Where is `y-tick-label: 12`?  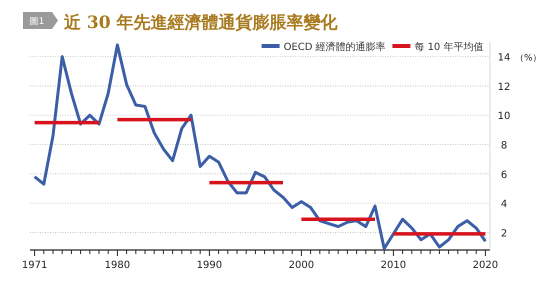
y-tick-label: 12 is located at coordinates (504, 87).